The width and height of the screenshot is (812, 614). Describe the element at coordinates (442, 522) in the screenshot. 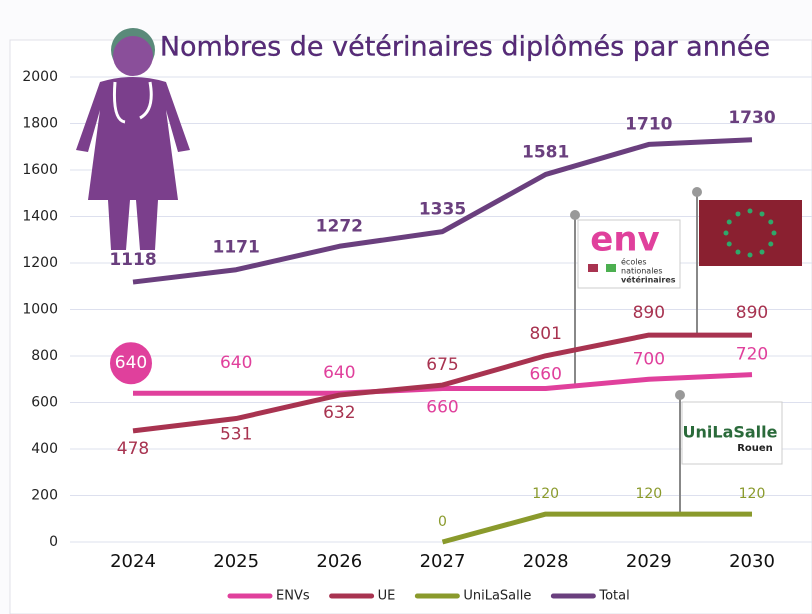

I see `value-label: 0` at that location.